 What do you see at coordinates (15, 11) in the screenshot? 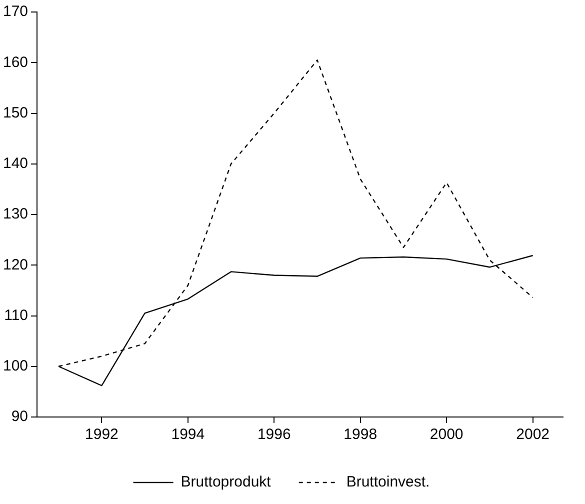
I see `y-tick-label: 170` at bounding box center [15, 11].